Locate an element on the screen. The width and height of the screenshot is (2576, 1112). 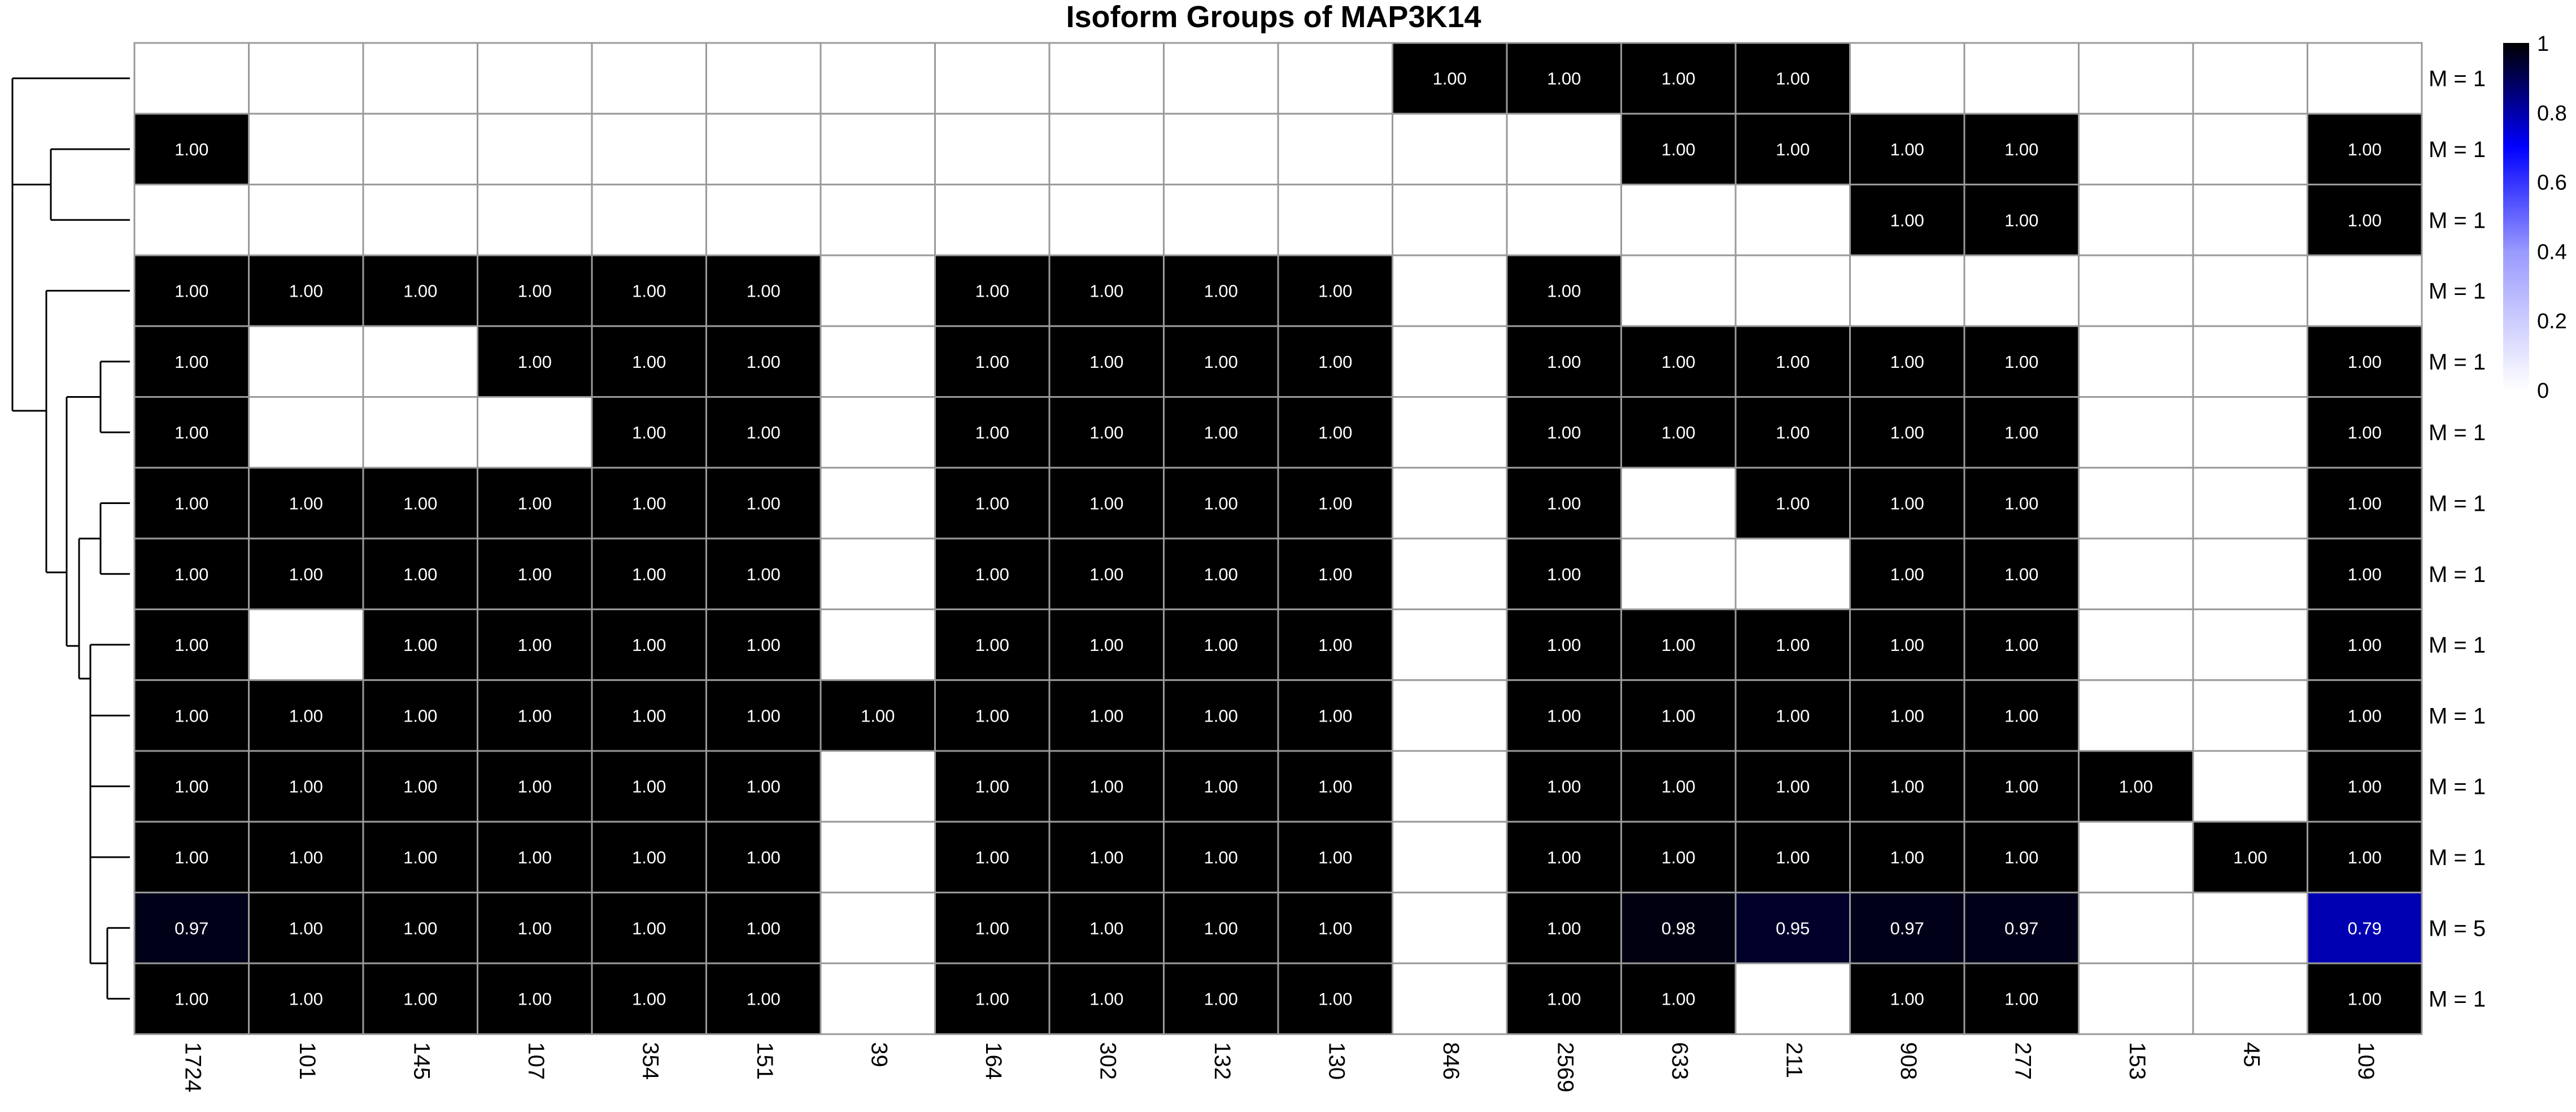
cell-value-label: 0.97 is located at coordinates (191, 928).